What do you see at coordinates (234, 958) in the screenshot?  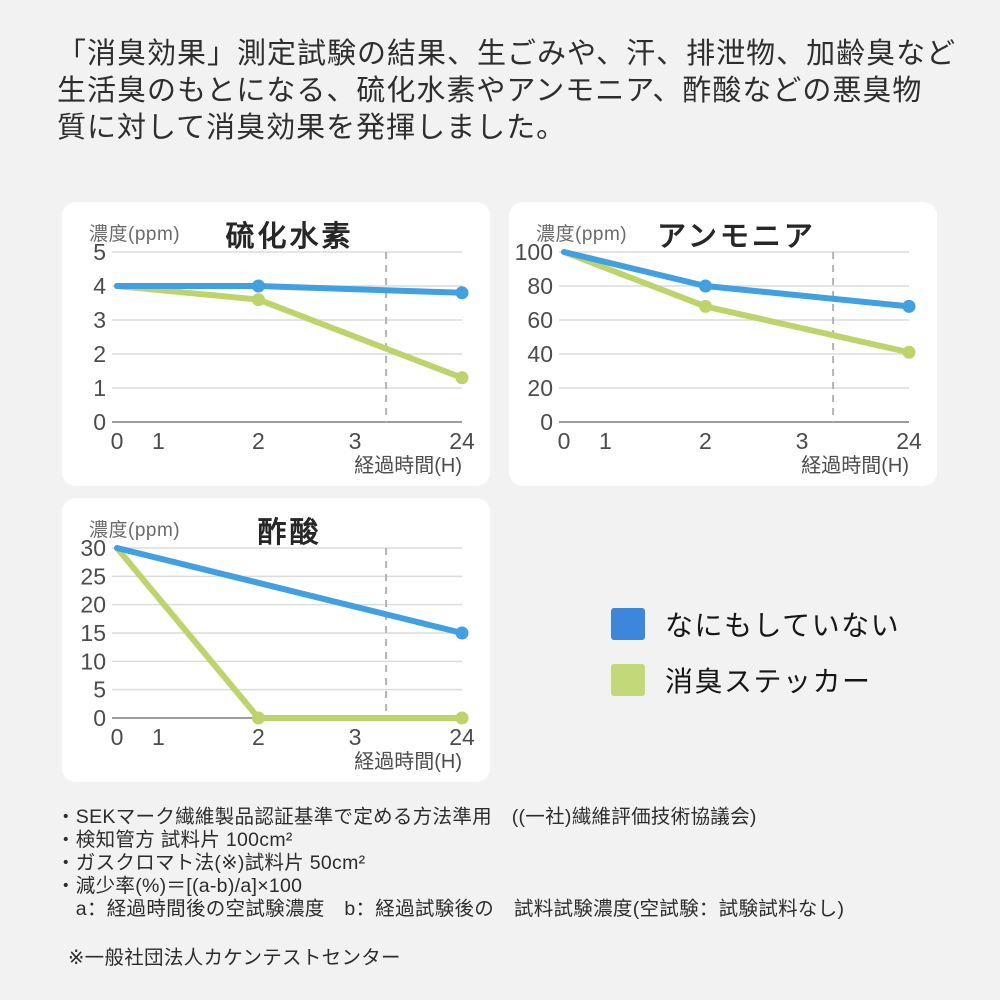 I see `testing-agency-note: ※一般社団法人カケンテストセンター` at bounding box center [234, 958].